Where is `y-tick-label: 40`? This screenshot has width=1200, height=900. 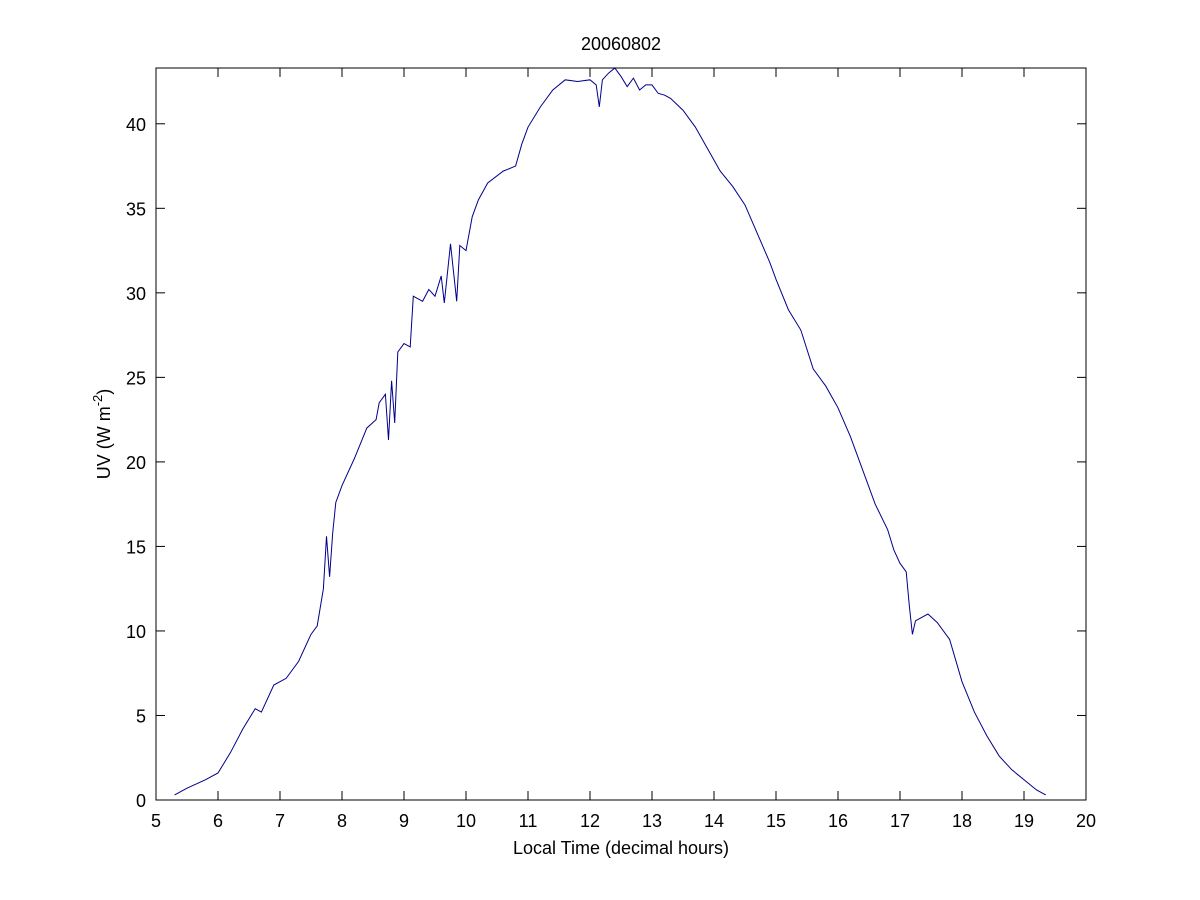 y-tick-label: 40 is located at coordinates (136, 125).